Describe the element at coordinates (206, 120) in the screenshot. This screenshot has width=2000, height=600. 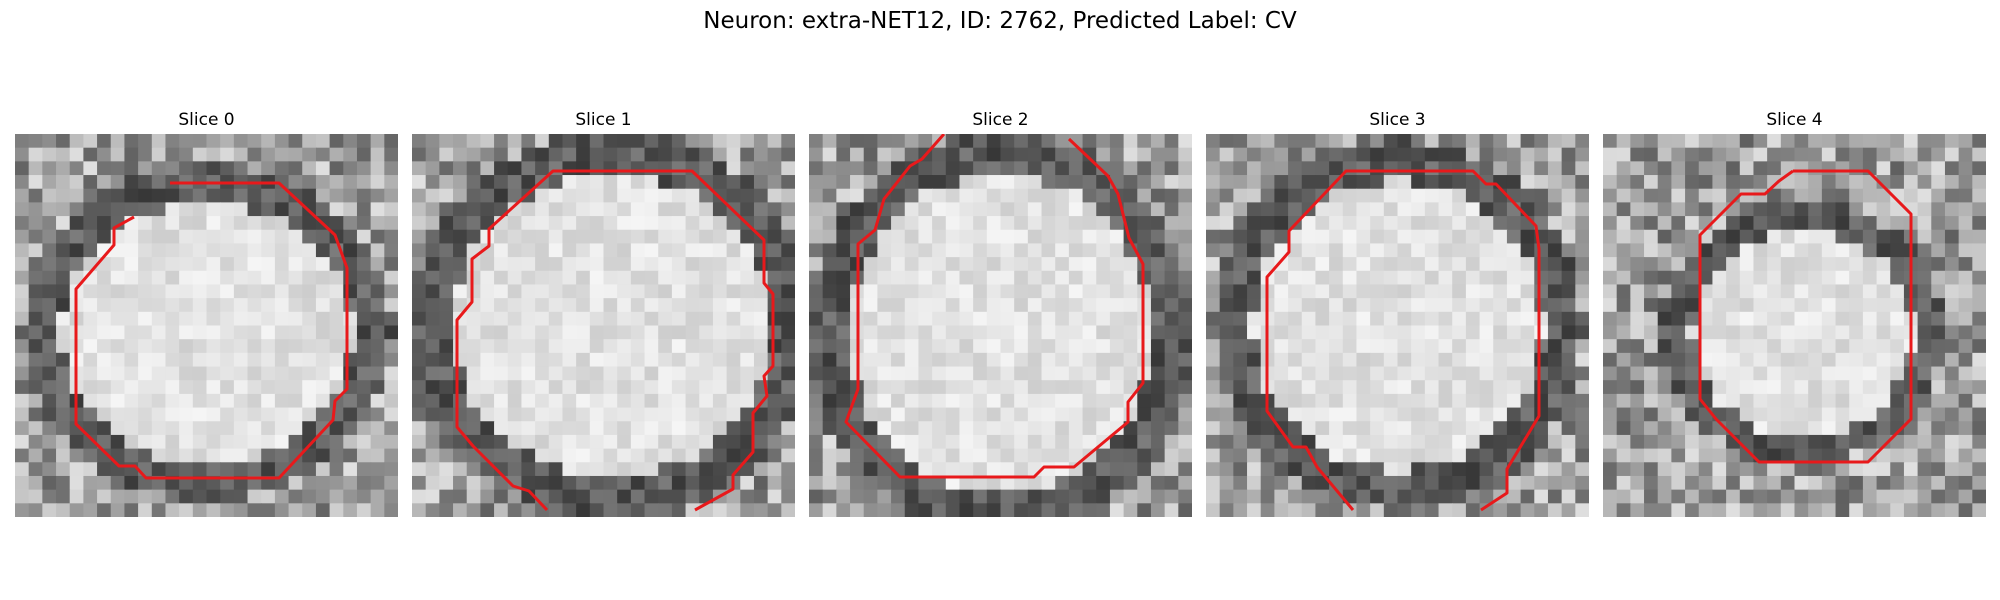
I see `slice-title: Slice 0` at that location.